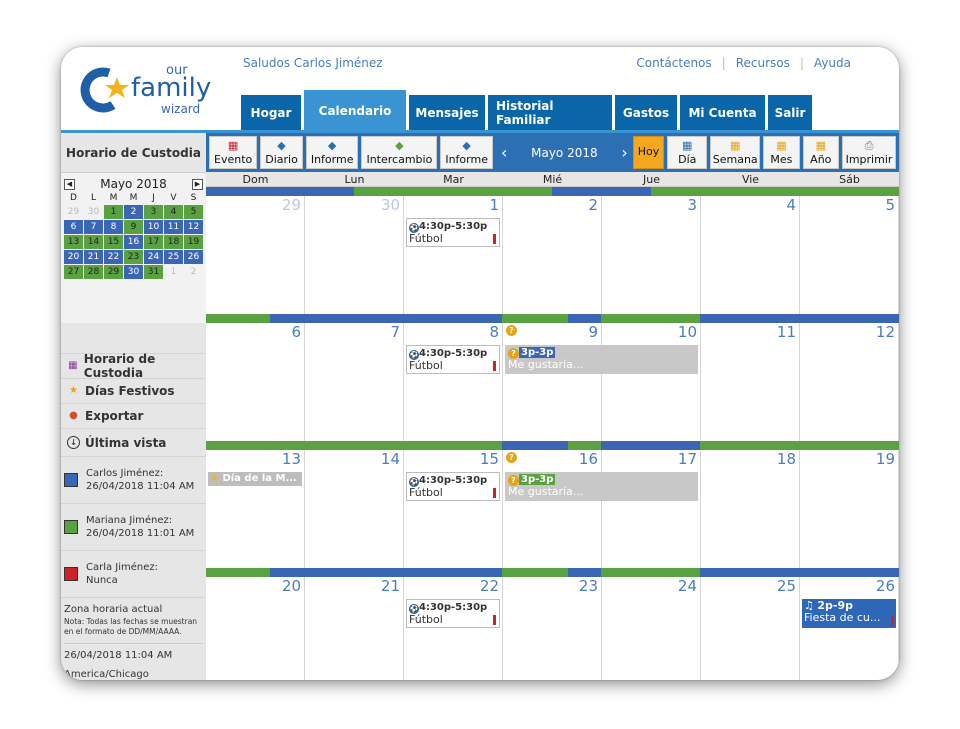 The image size is (960, 729). I want to click on day-cell: 4, so click(750, 255).